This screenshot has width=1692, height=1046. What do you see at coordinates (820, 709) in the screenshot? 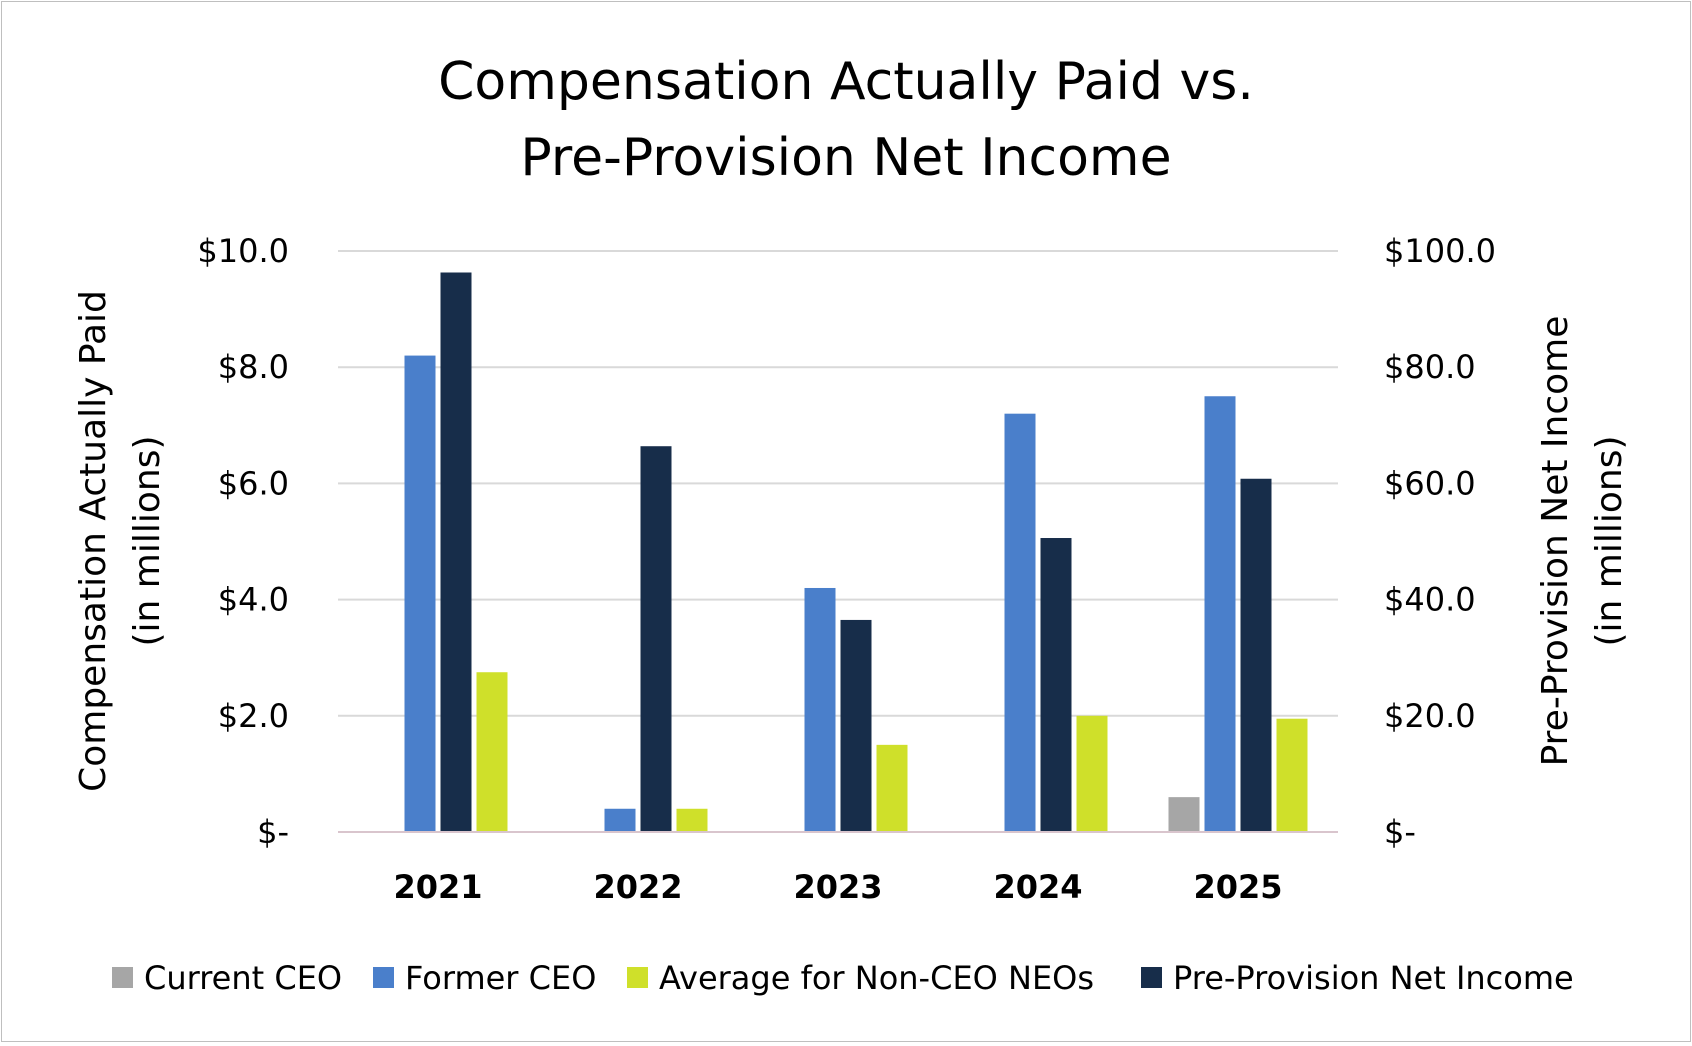
I see `bar-former-ceo-2023` at bounding box center [820, 709].